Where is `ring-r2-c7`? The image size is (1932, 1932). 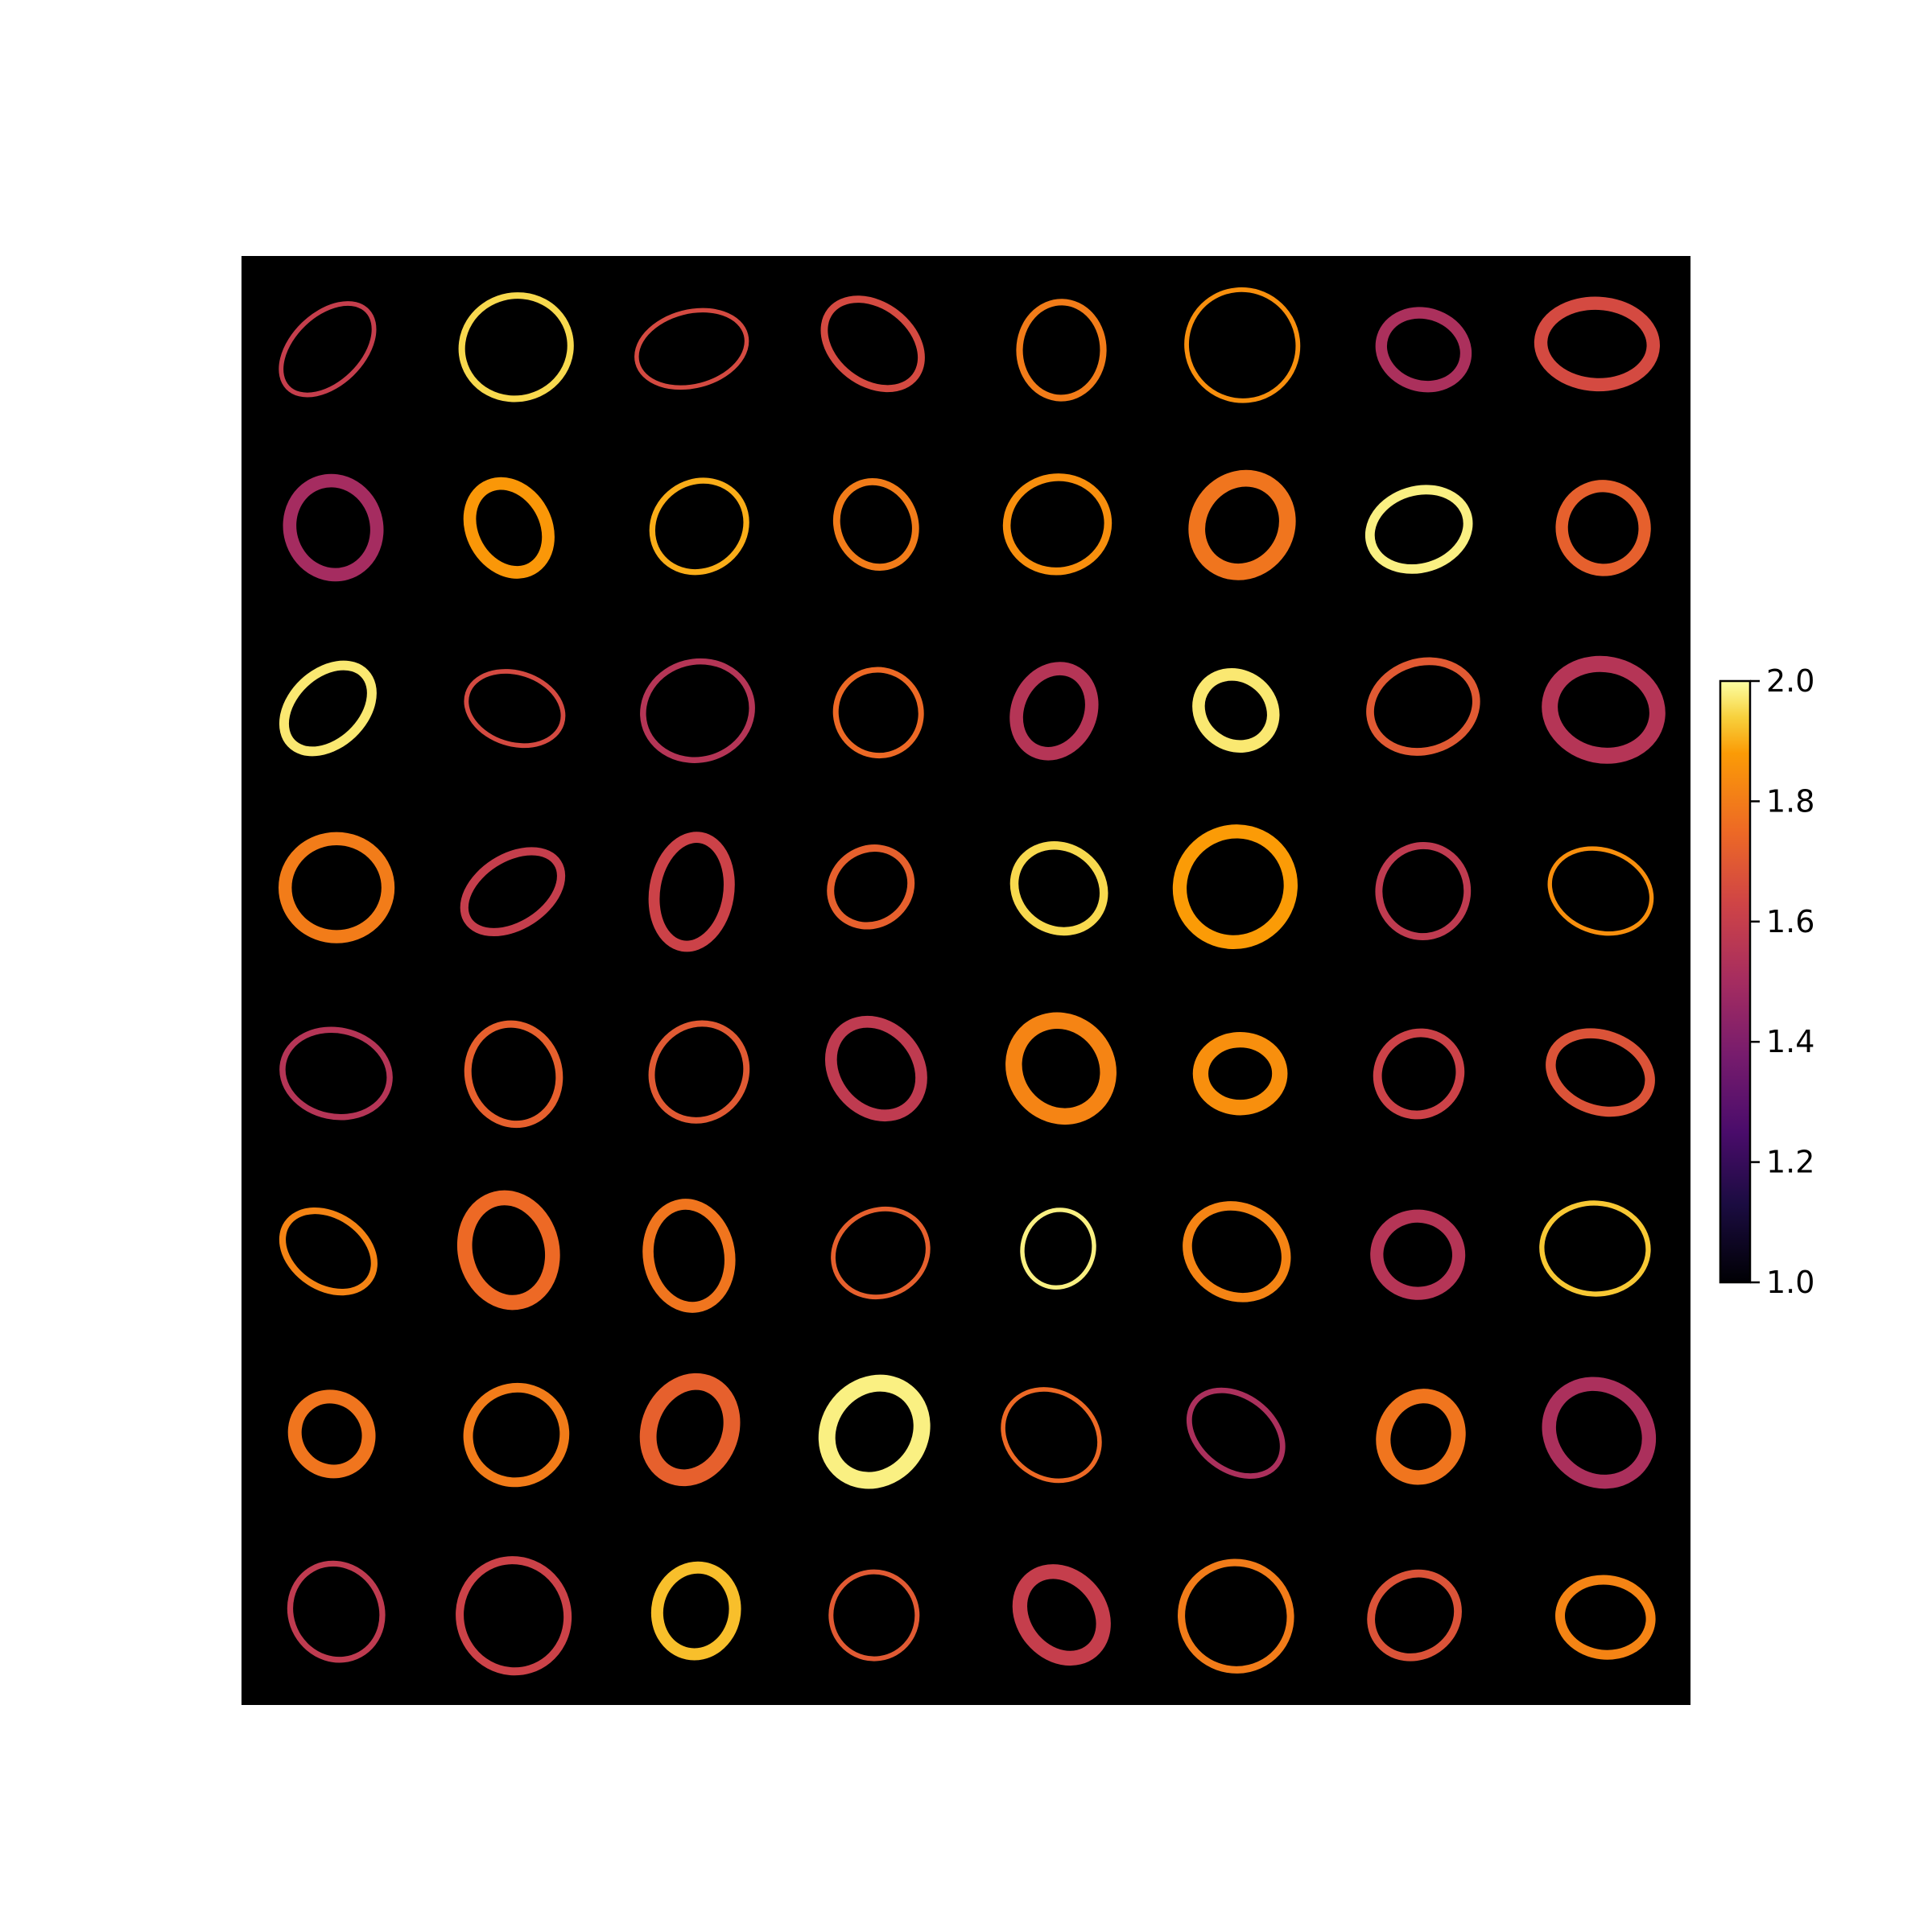 ring-r2-c7 is located at coordinates (1418, 529).